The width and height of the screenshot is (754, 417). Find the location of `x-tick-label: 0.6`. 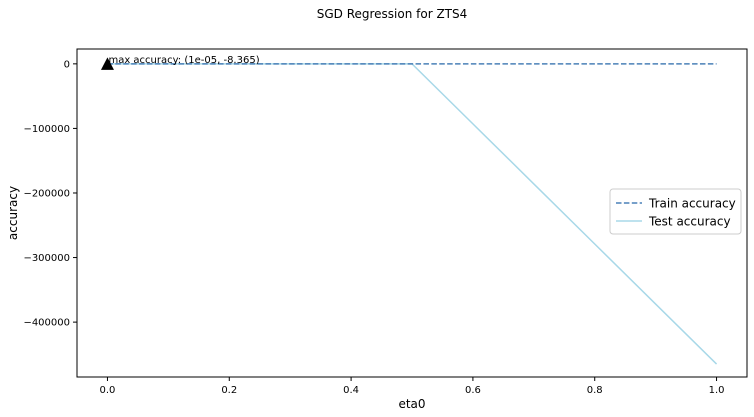

x-tick-label: 0.6 is located at coordinates (473, 390).